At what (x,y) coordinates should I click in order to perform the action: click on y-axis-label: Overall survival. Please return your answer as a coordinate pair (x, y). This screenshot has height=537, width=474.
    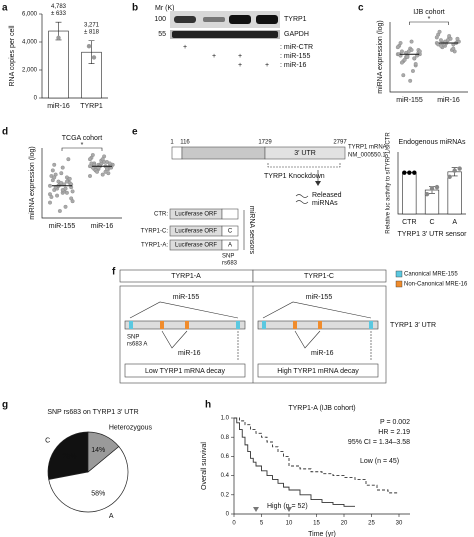
    Looking at the image, I should click on (204, 466).